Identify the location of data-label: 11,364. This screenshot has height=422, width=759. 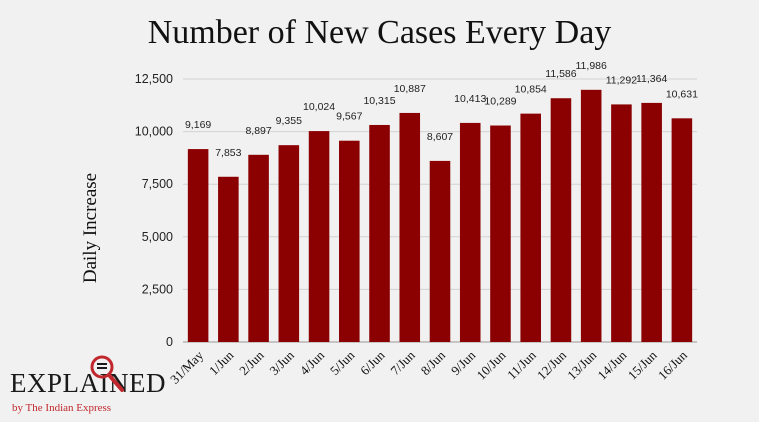
(651, 79).